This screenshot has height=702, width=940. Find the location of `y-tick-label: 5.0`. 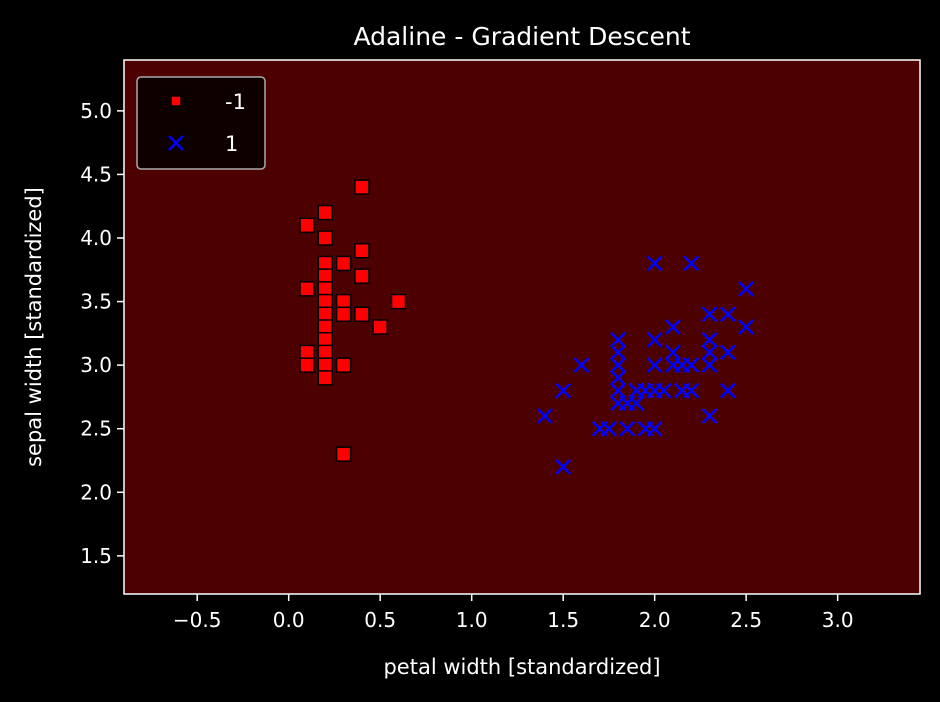

y-tick-label: 5.0 is located at coordinates (96, 111).